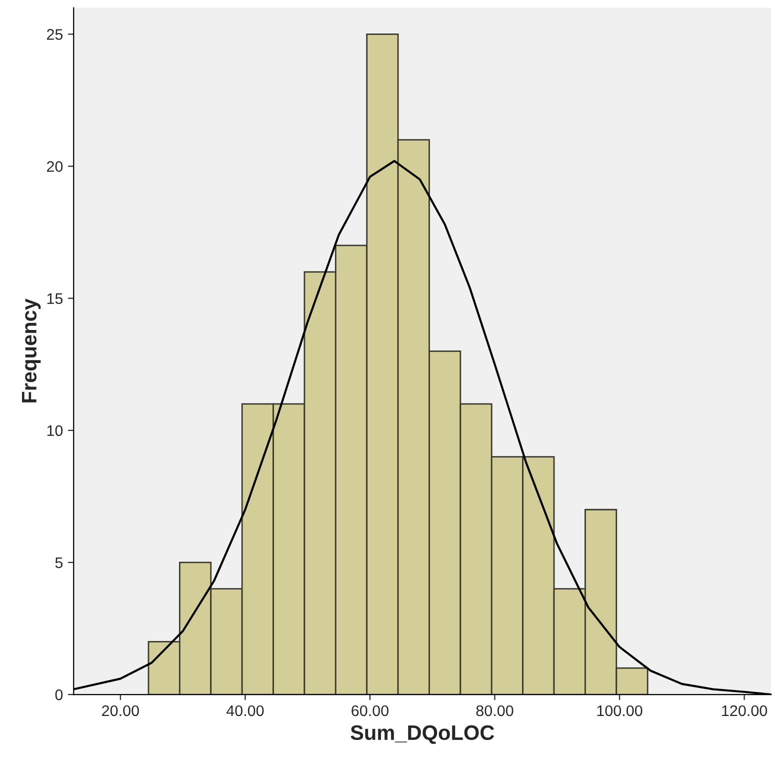  What do you see at coordinates (495, 710) in the screenshot?
I see `x-tick-label: 80.00` at bounding box center [495, 710].